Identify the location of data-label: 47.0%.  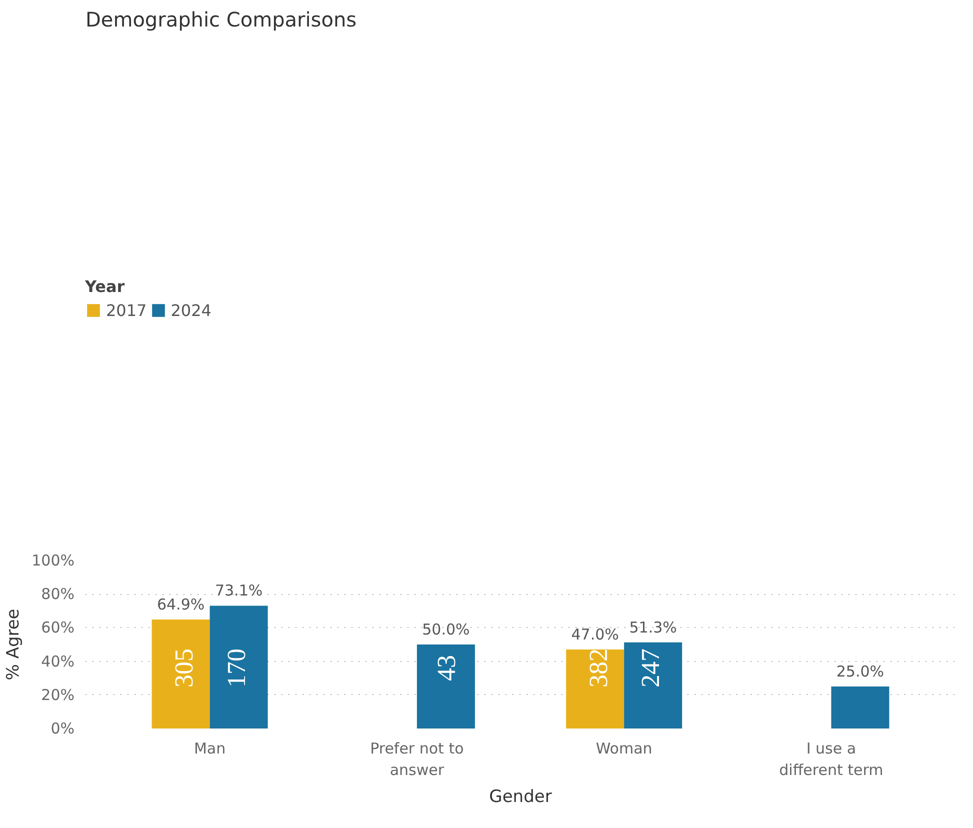
(595, 635).